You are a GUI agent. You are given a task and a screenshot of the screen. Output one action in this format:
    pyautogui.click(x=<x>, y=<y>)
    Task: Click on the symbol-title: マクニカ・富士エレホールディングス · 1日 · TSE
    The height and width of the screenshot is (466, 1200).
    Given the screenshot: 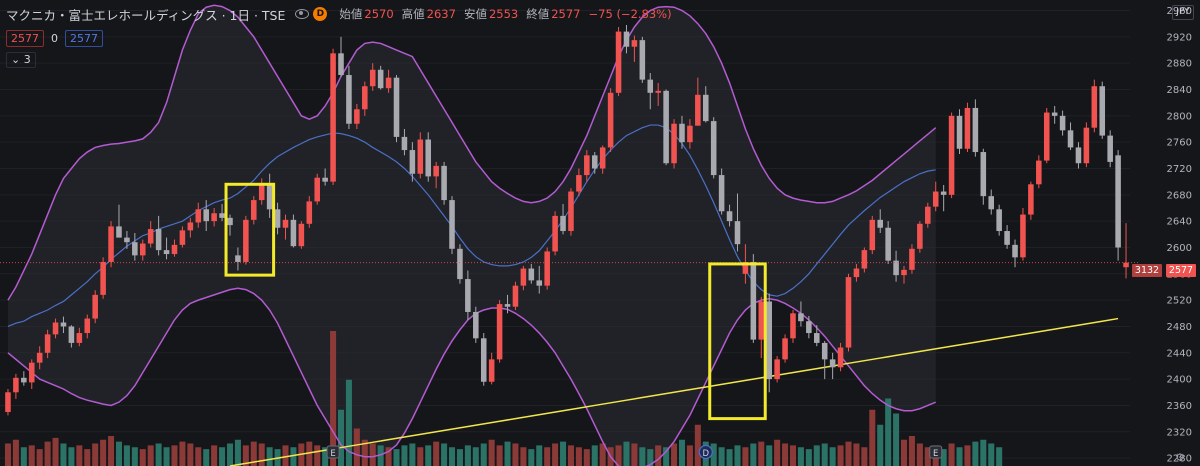 What is the action you would take?
    pyautogui.click(x=146, y=15)
    